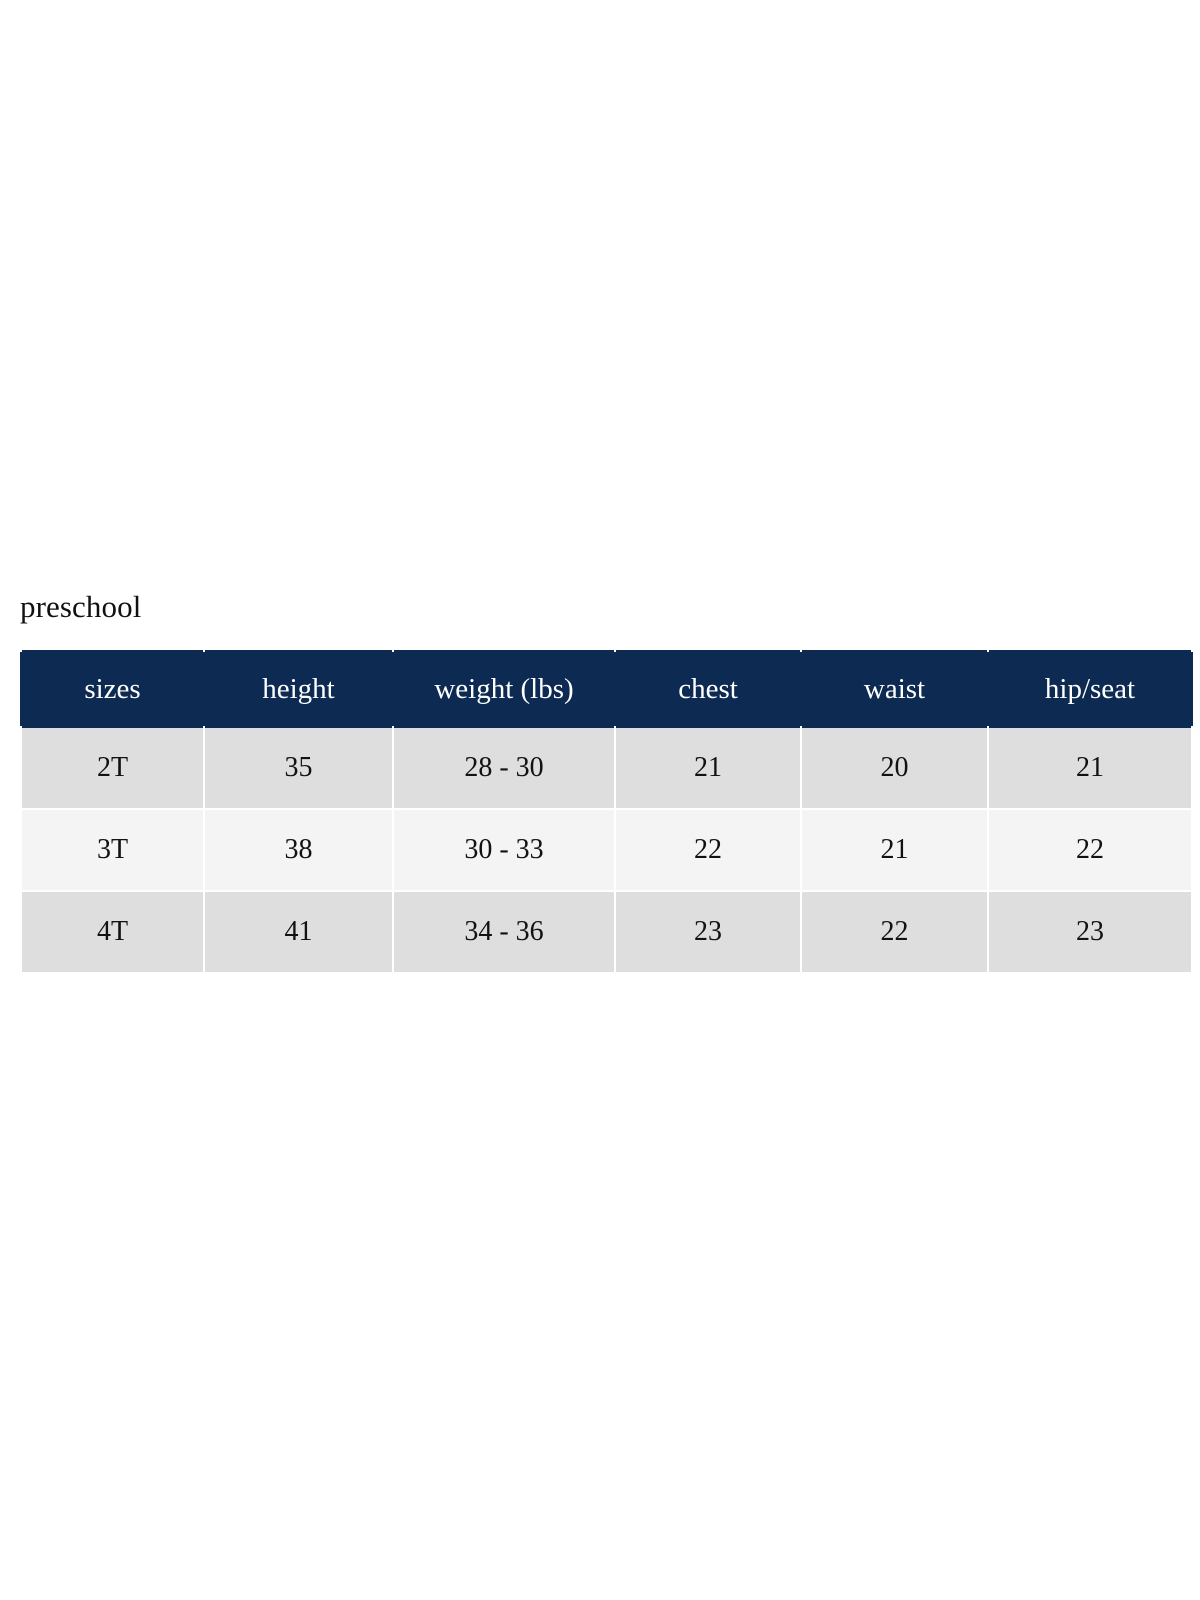  What do you see at coordinates (298, 768) in the screenshot?
I see `cell-height: 35` at bounding box center [298, 768].